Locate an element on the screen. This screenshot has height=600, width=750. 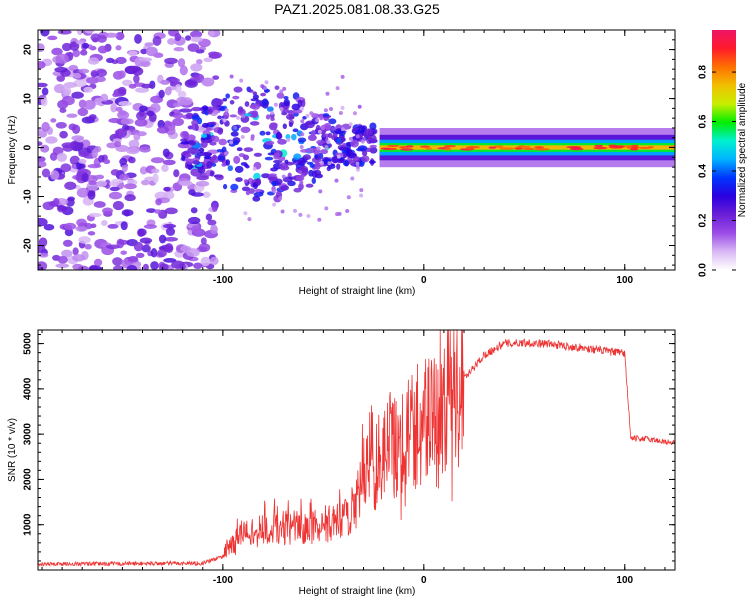
figure-title: PAZ1.2025.081.08.33.G25 is located at coordinates (357, 9).